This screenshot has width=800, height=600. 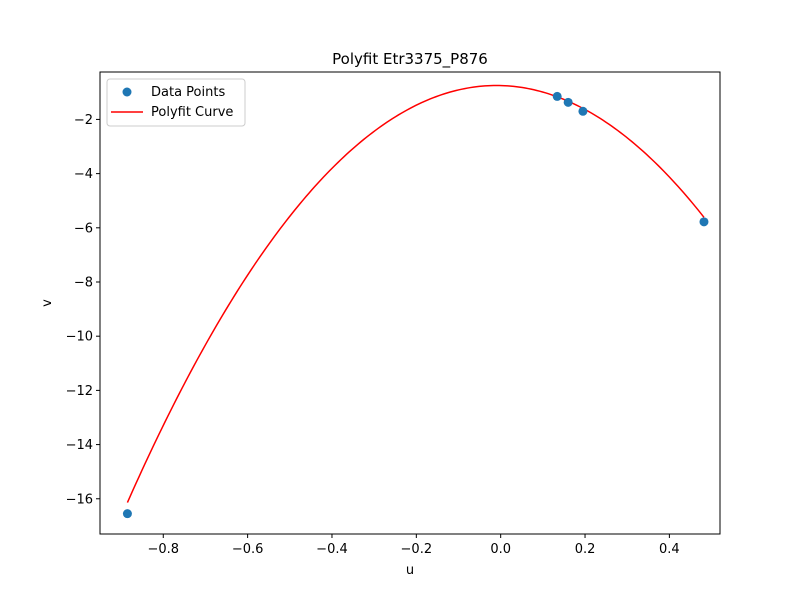 What do you see at coordinates (83, 174) in the screenshot?
I see `y-tick-label: −4` at bounding box center [83, 174].